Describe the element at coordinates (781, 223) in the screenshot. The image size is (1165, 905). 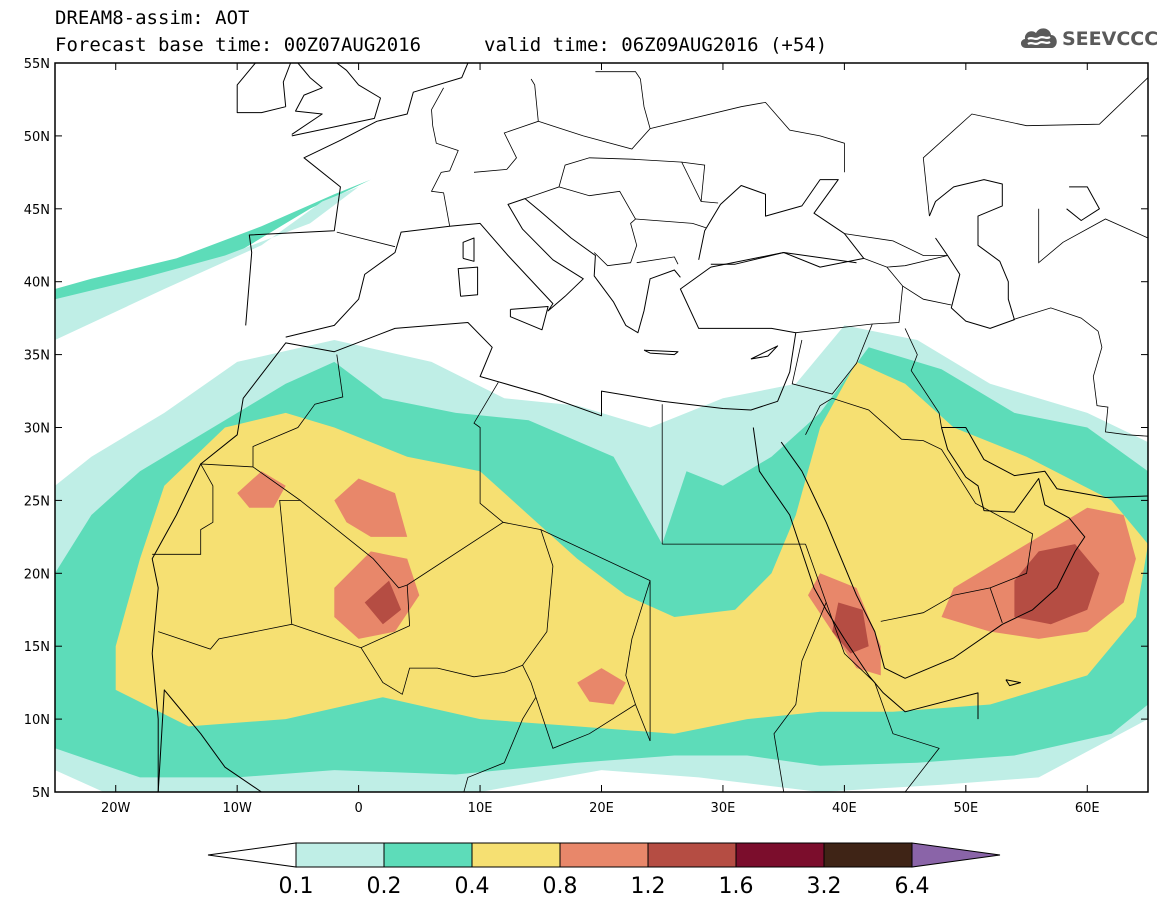
I see `coastline-black-sea` at that location.